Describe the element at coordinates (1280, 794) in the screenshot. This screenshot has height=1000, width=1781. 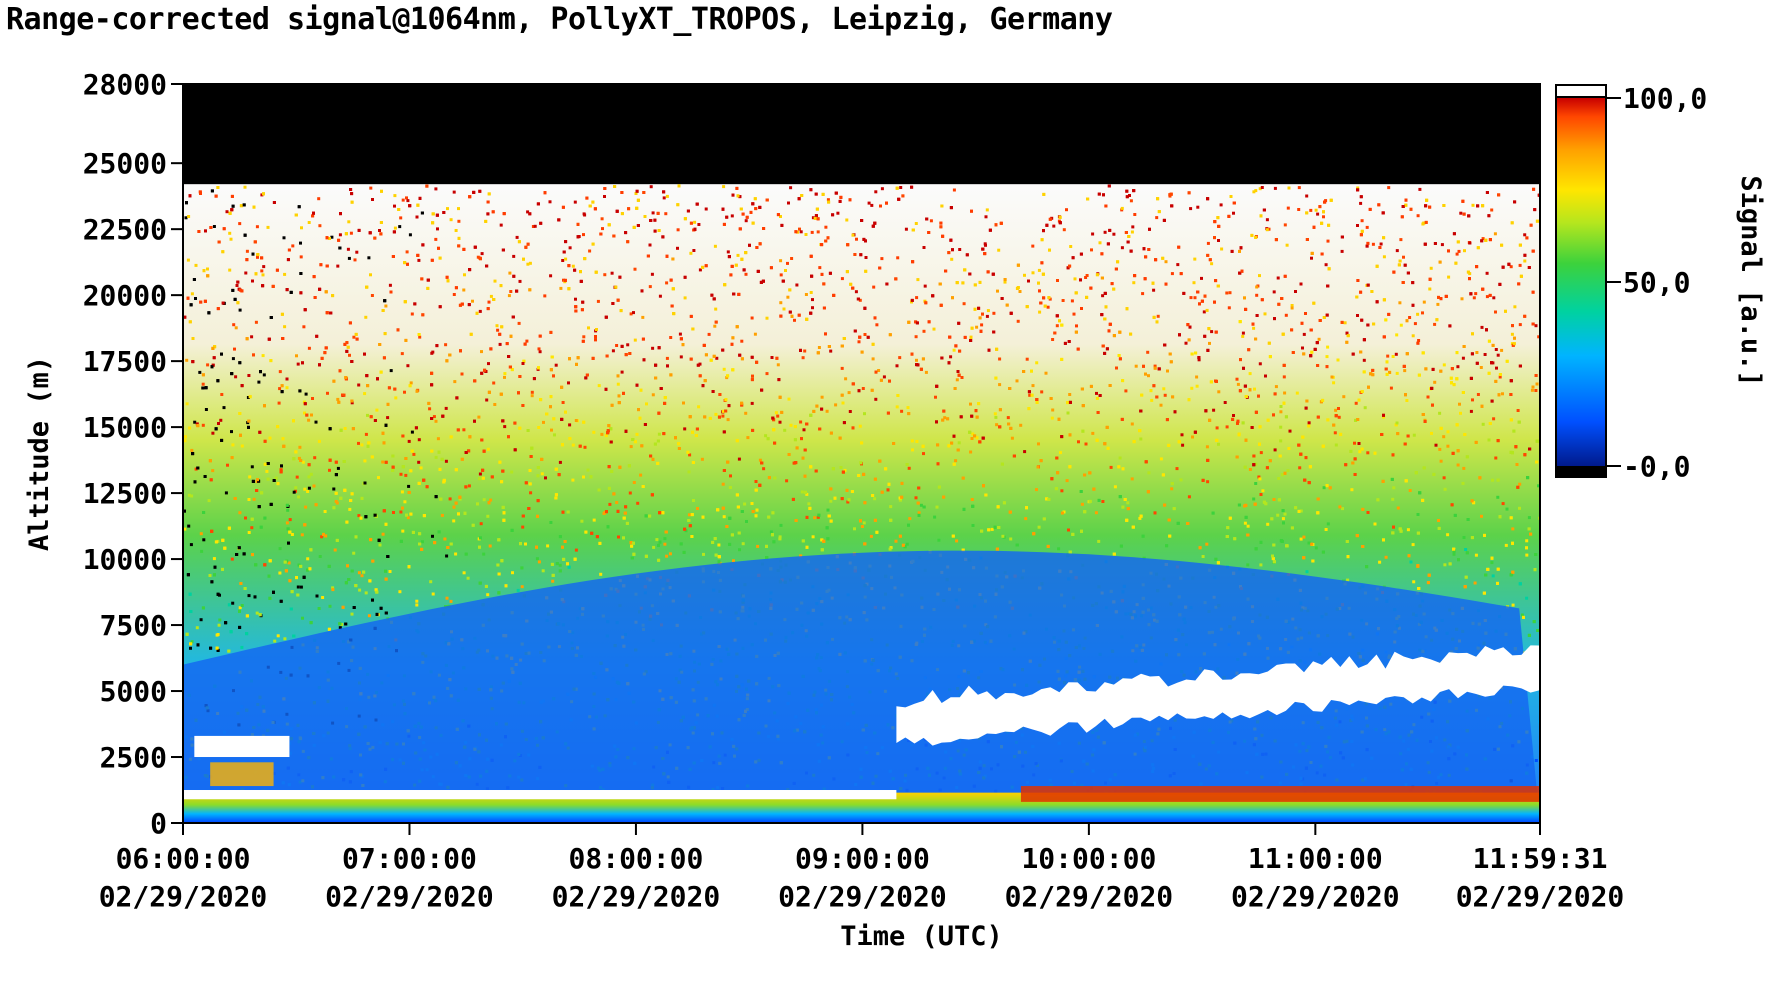
I see `strong-boundary-signal` at that location.